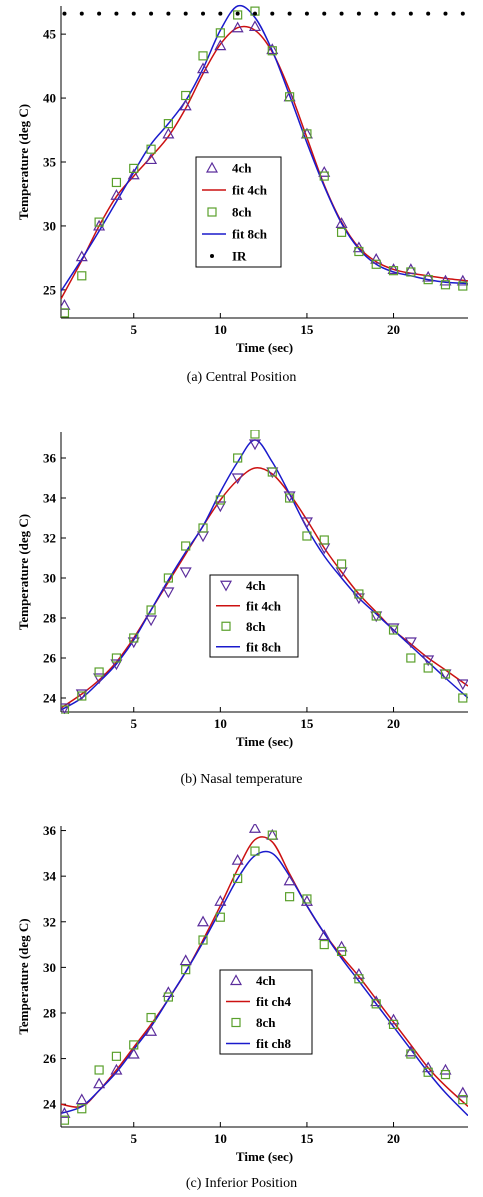 Image resolution: width=483 pixels, height=1197 pixels. I want to click on x-tick-label: 20, so click(393, 1138).